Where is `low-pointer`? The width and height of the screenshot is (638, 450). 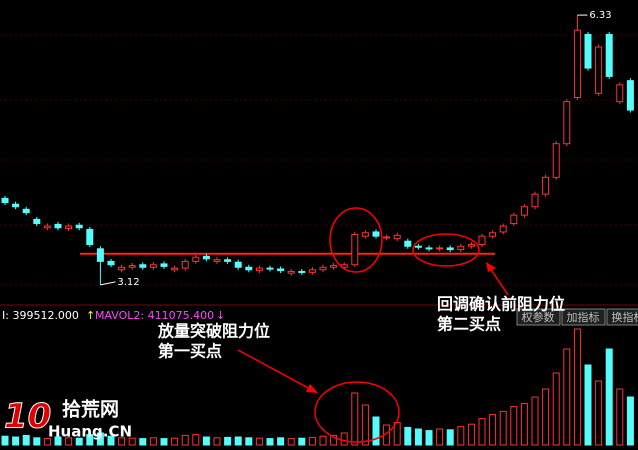 low-pointer is located at coordinates (108, 283).